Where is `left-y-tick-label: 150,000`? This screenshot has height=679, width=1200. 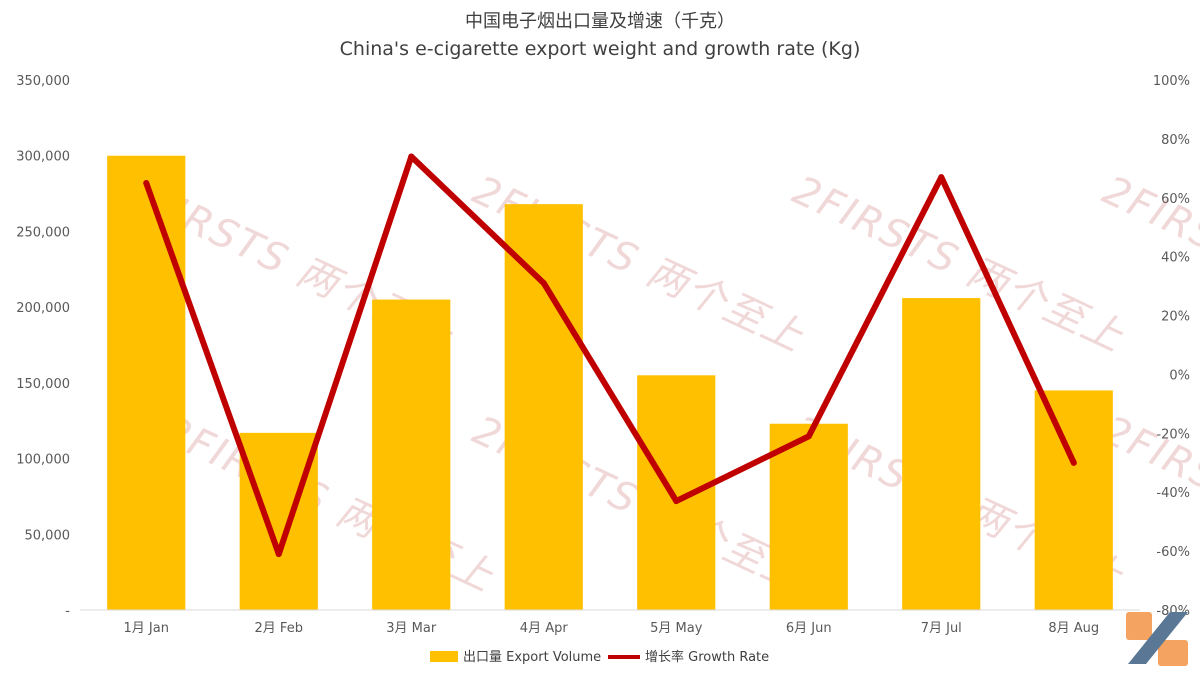
left-y-tick-label: 150,000 is located at coordinates (43, 384).